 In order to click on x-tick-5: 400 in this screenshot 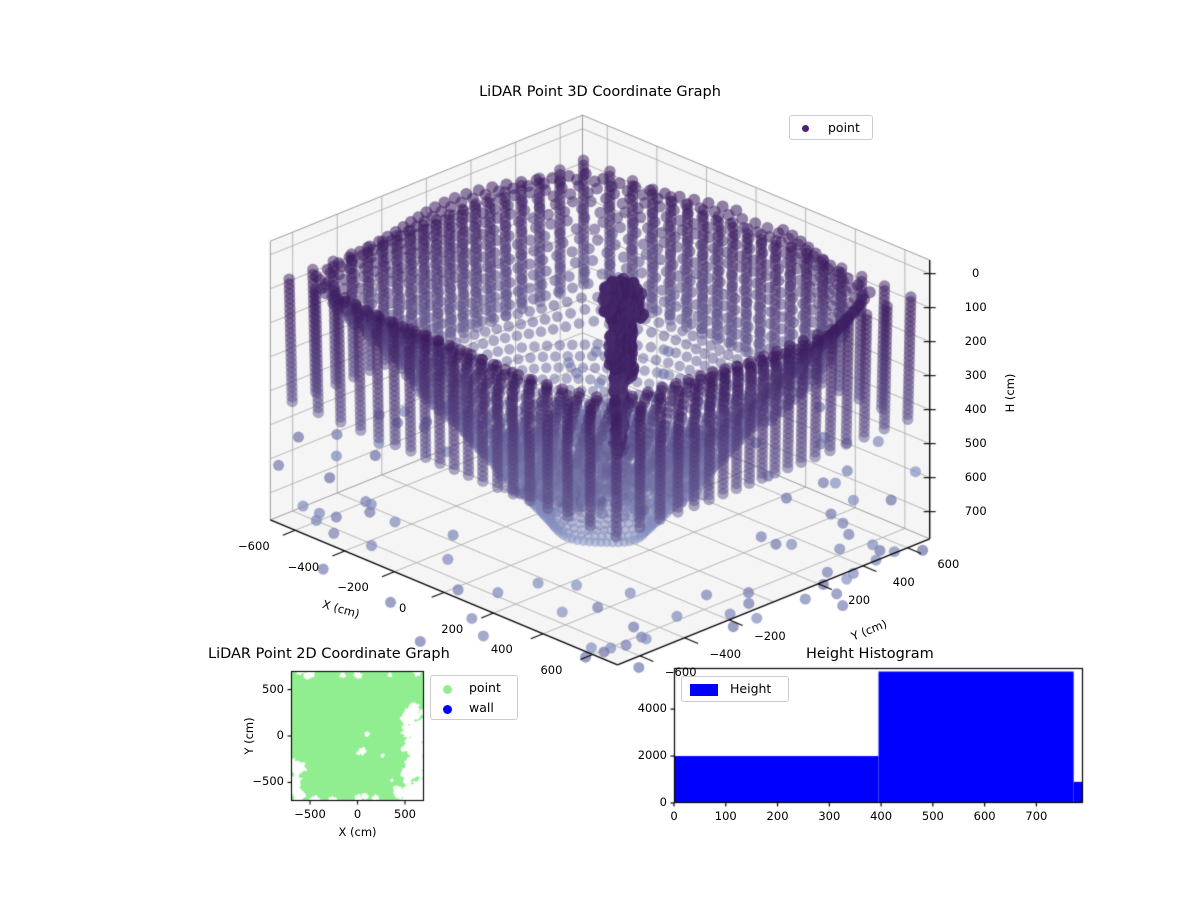, I will do `click(501, 649)`.